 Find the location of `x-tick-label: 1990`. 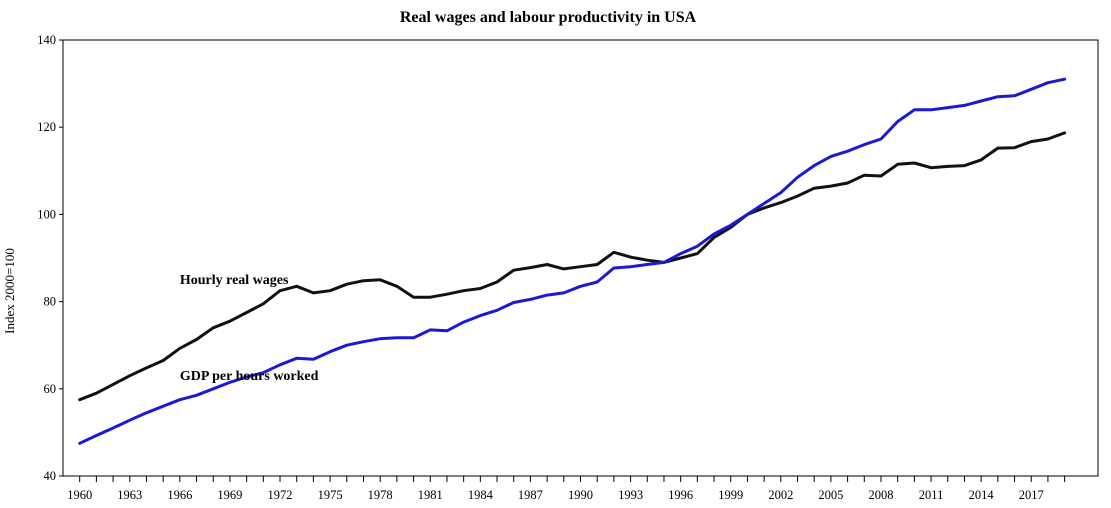

x-tick-label: 1990 is located at coordinates (580, 495).